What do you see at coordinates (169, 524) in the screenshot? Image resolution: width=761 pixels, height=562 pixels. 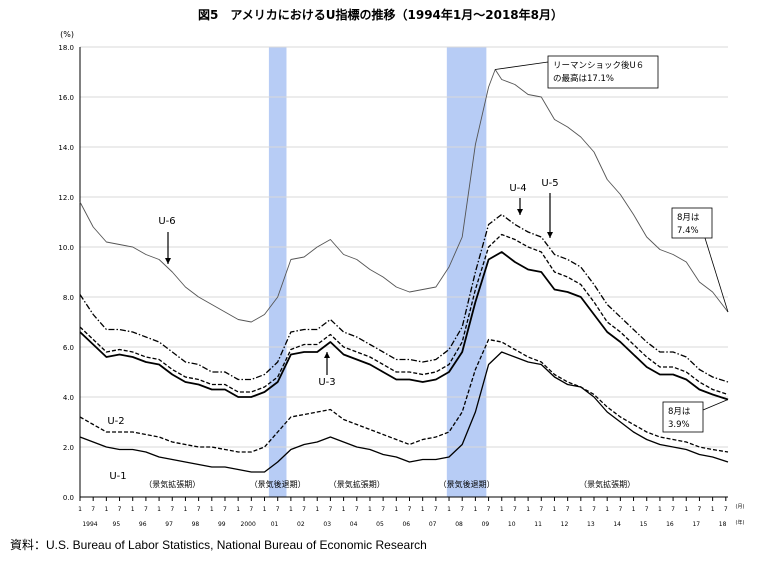 I see `year-tick-label: 97` at bounding box center [169, 524].